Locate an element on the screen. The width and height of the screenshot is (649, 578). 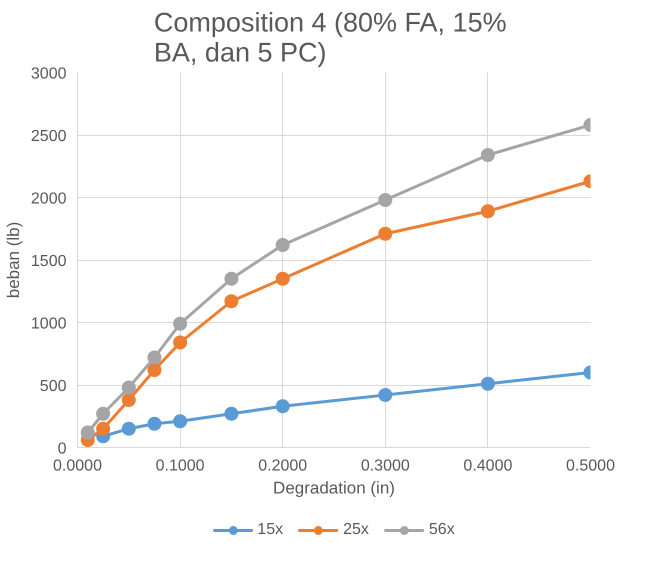
legend-label: 56x is located at coordinates (441, 530).